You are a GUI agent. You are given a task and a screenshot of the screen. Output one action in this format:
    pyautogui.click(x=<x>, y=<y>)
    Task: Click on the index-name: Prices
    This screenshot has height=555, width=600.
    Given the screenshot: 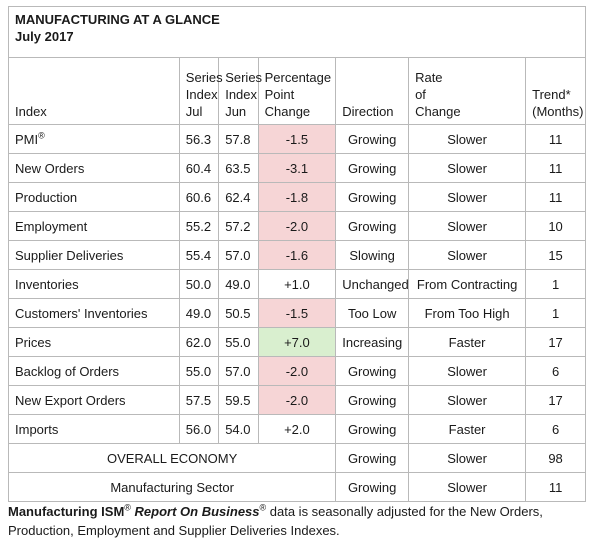 What is the action you would take?
    pyautogui.click(x=94, y=342)
    